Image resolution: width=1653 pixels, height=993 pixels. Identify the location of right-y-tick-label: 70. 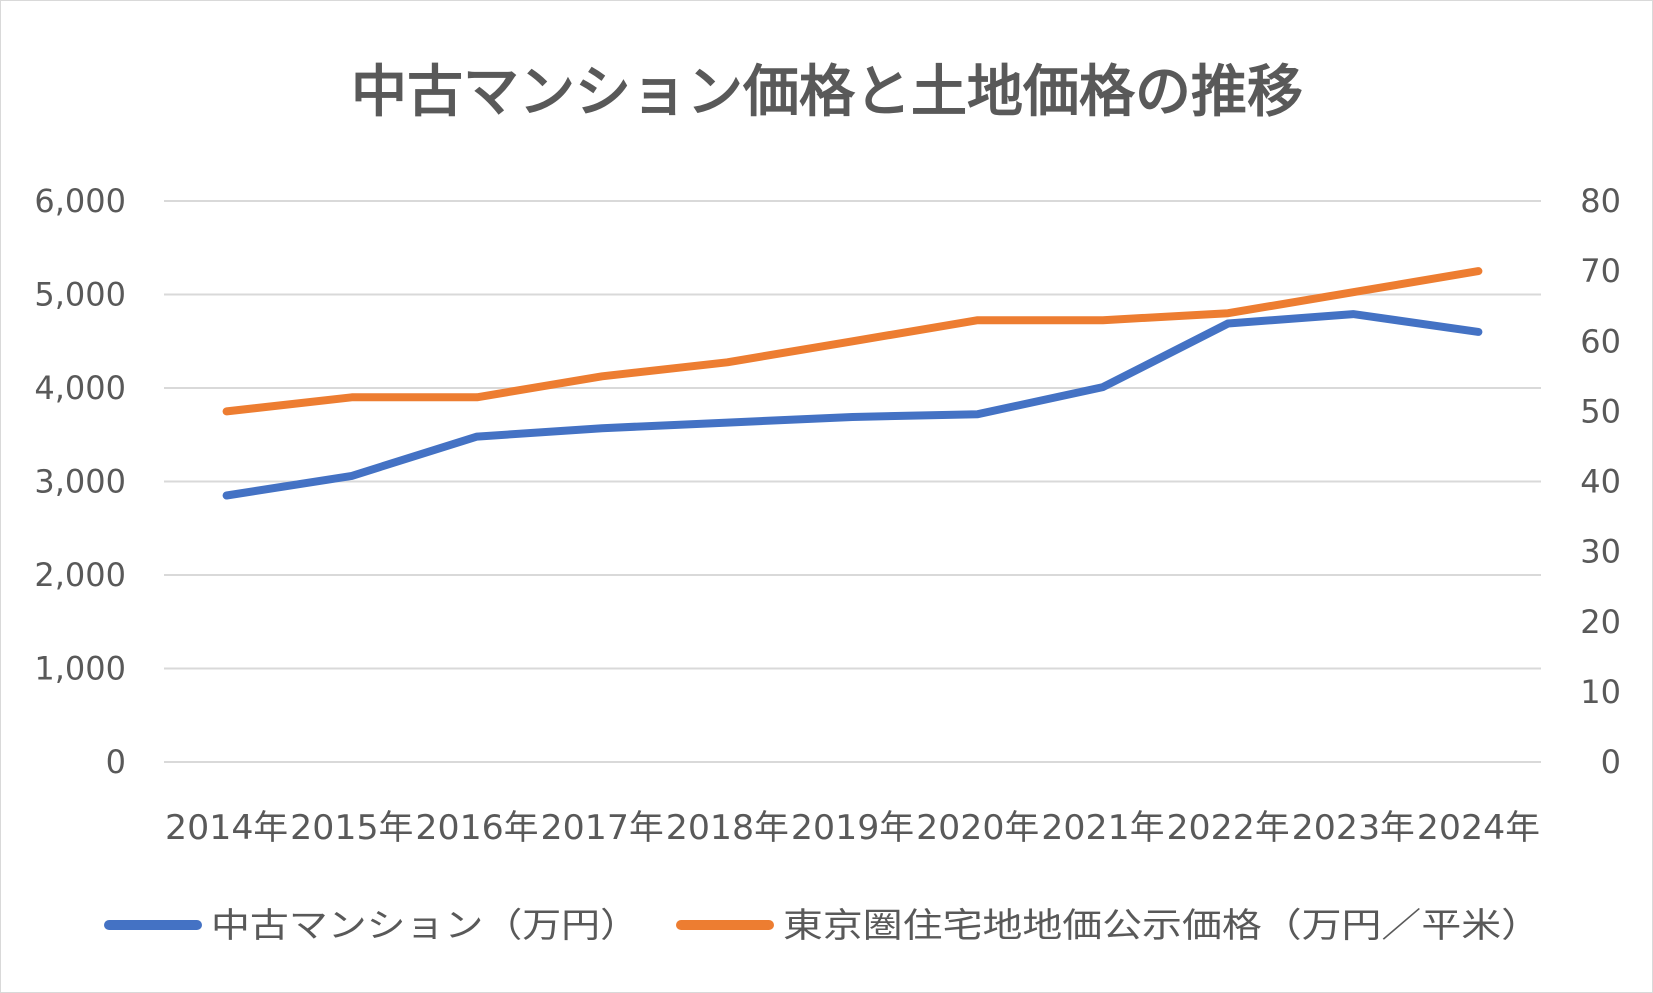
(1600, 271).